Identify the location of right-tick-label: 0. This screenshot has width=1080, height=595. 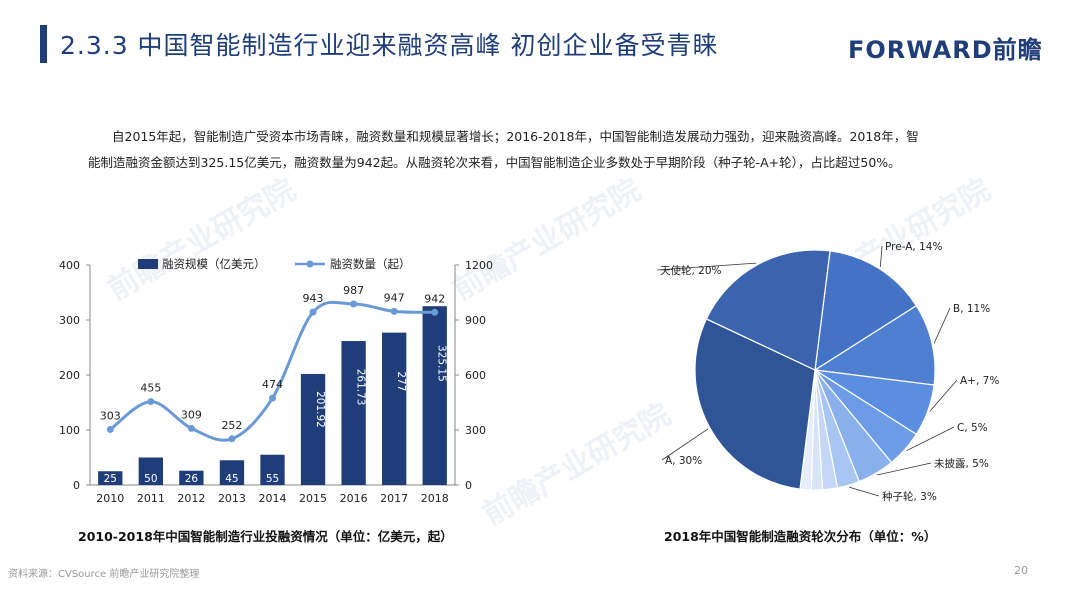
(468, 485).